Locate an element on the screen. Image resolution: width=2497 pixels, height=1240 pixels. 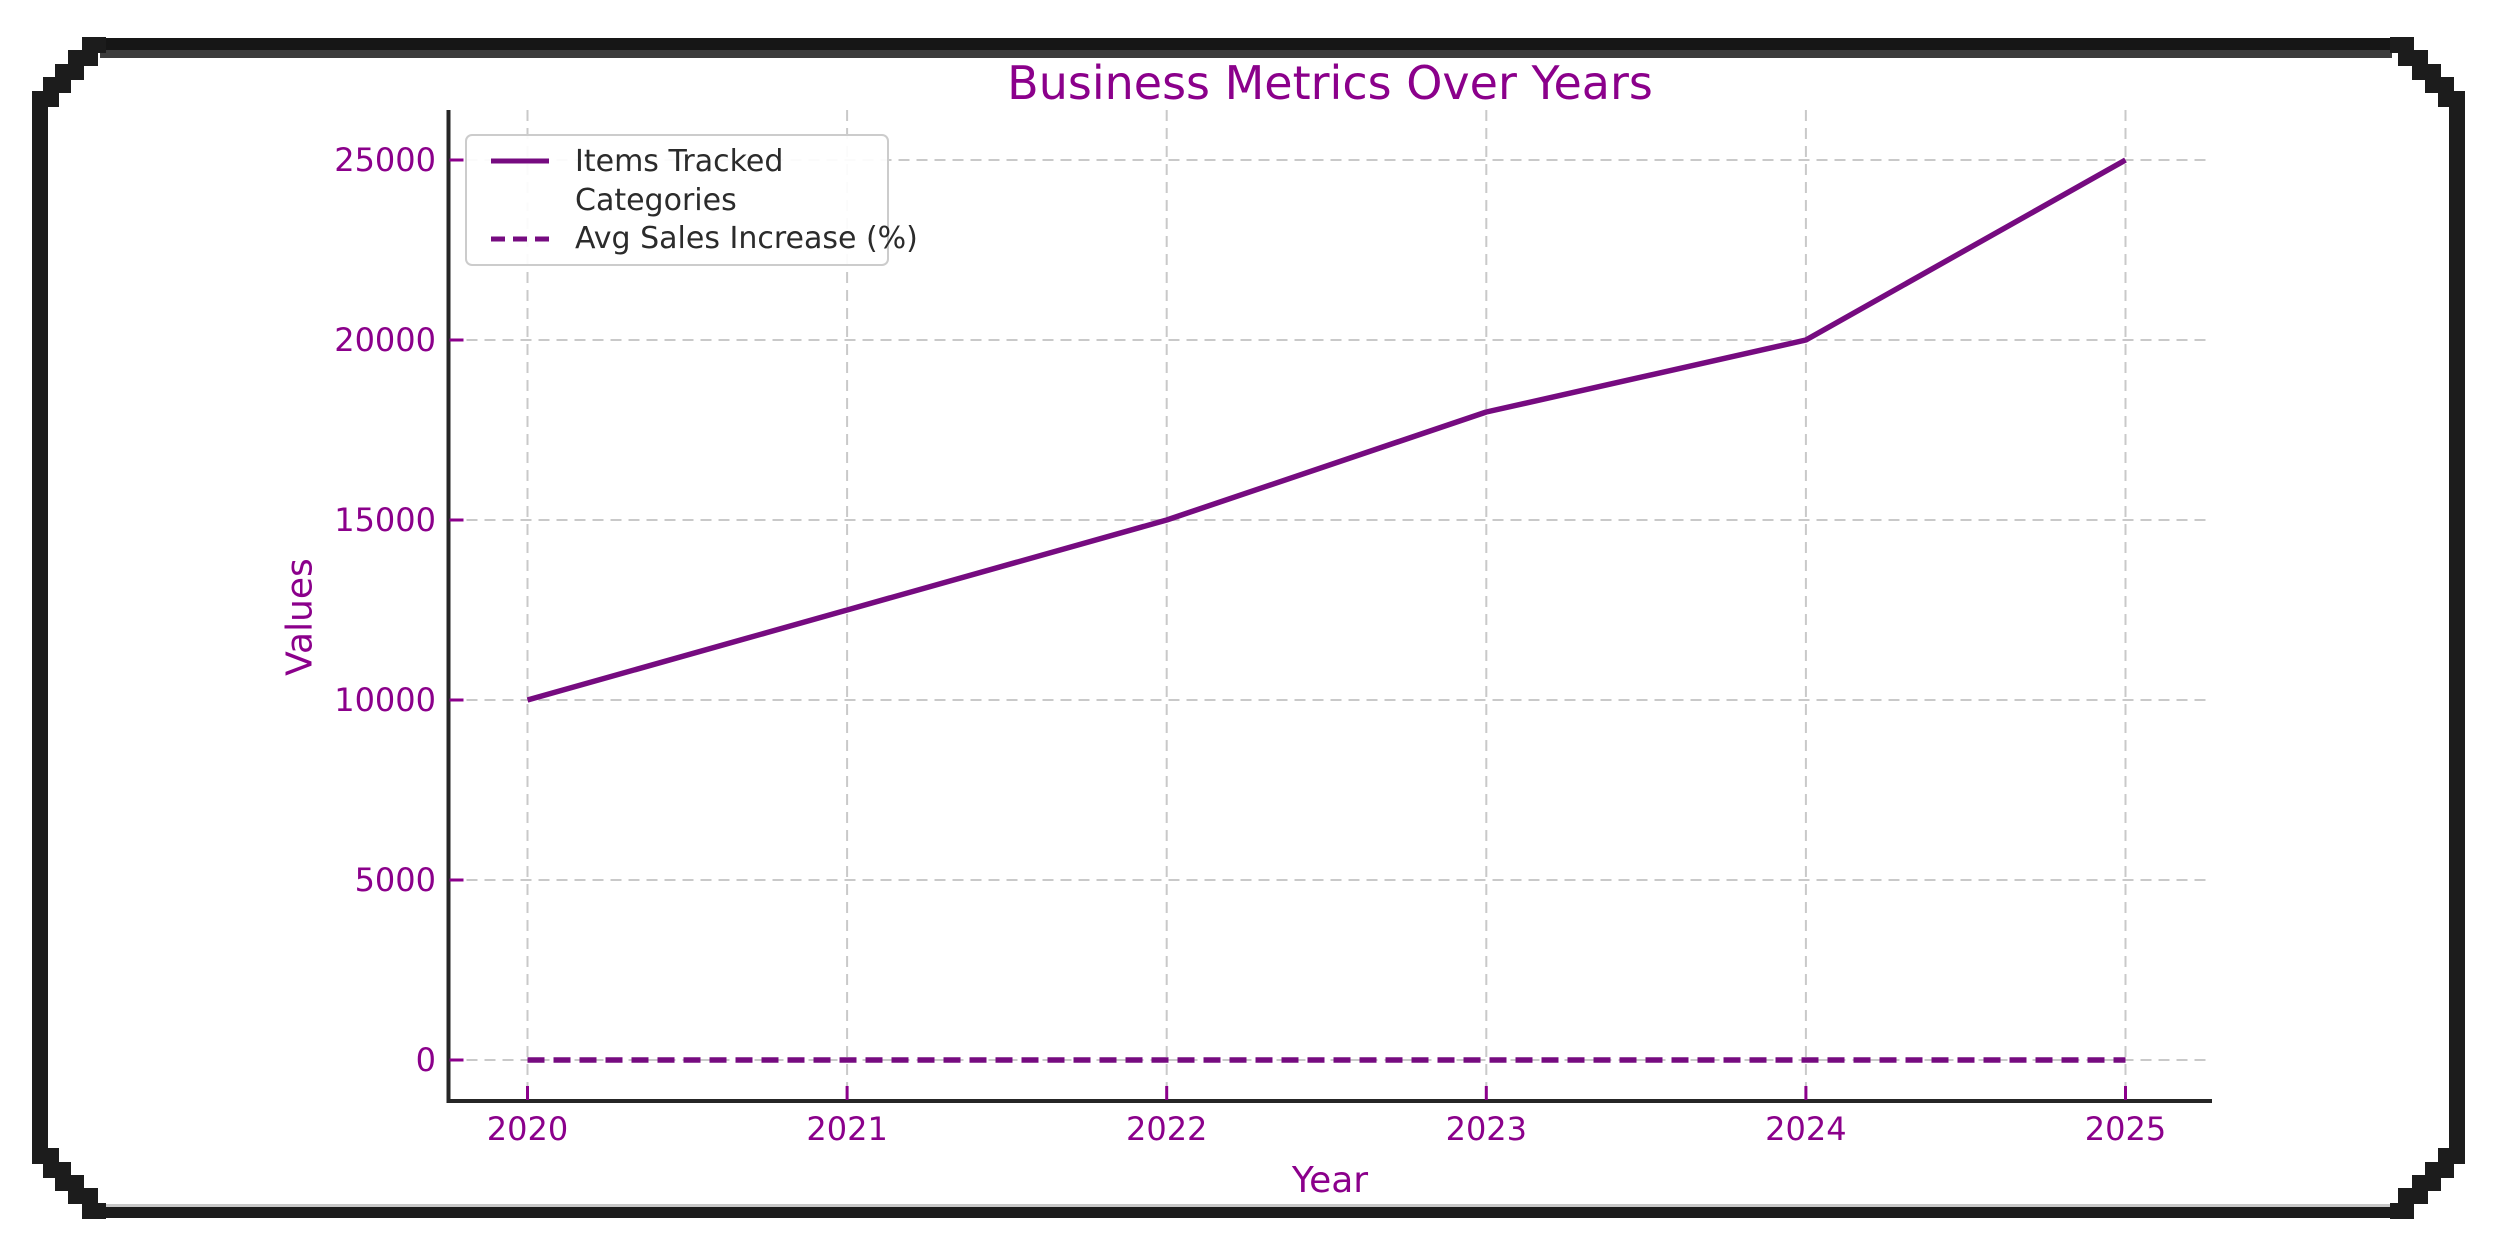
y-tick-label: 15000 is located at coordinates (385, 520).